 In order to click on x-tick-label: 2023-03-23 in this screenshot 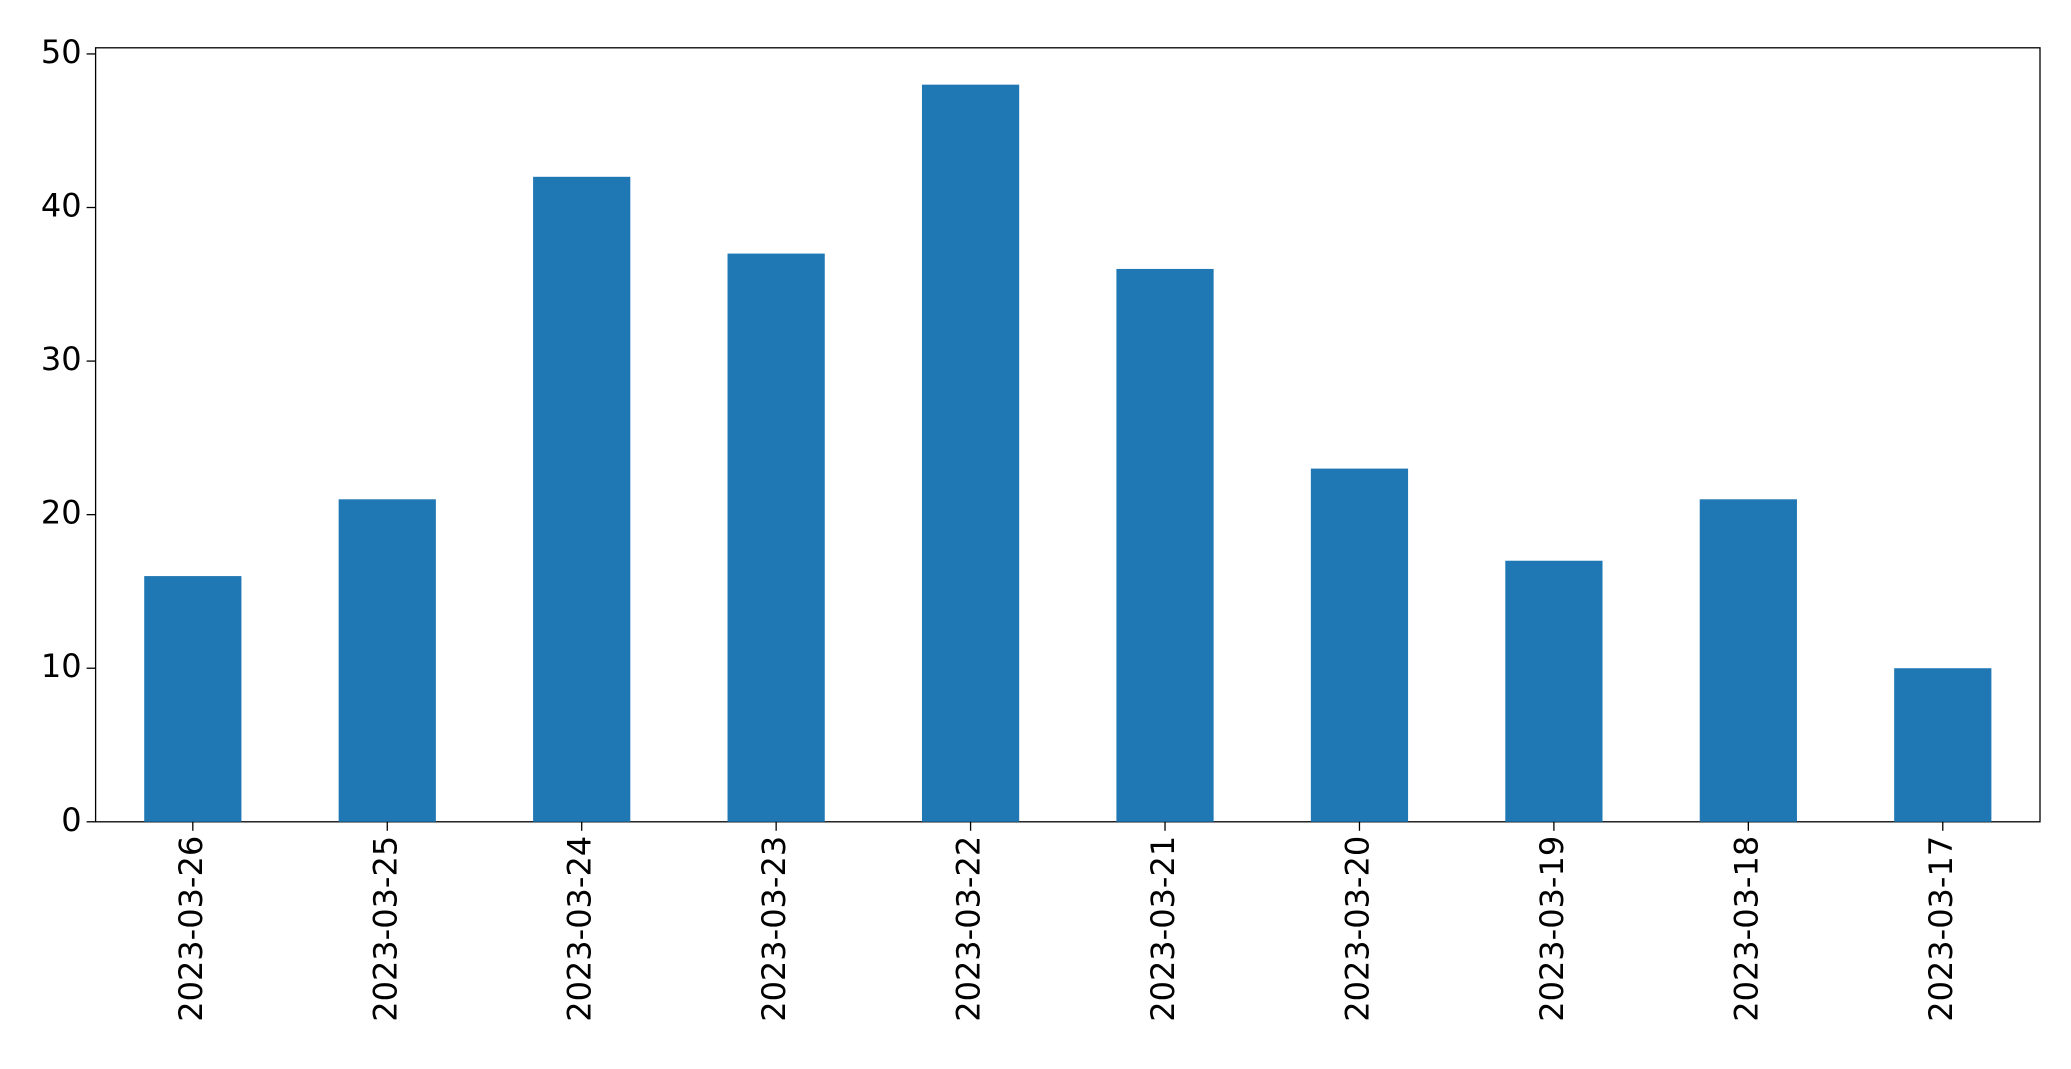, I will do `click(774, 929)`.